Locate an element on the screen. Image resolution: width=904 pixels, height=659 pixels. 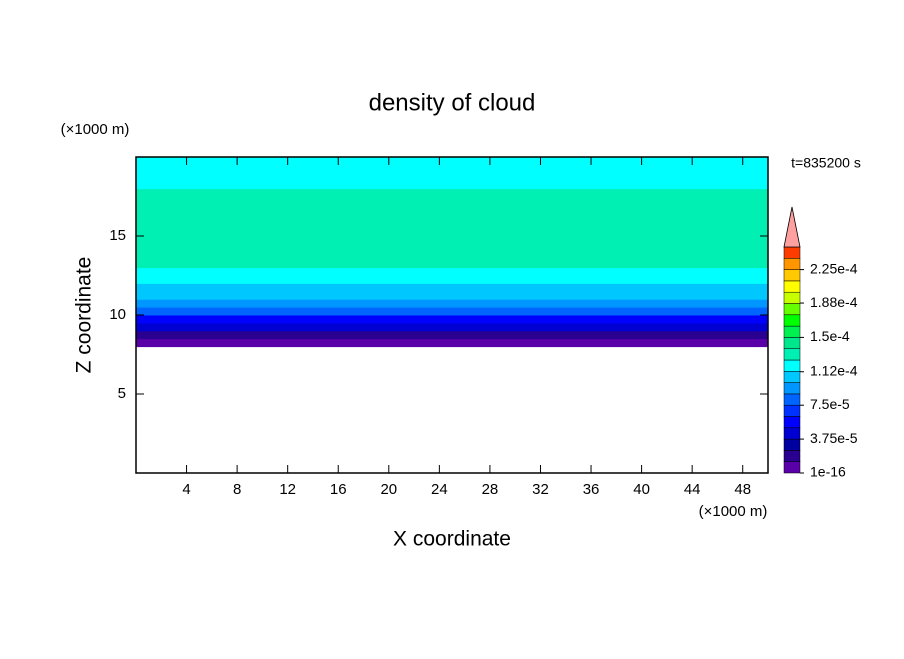
x-tick-label: 8 is located at coordinates (237, 489).